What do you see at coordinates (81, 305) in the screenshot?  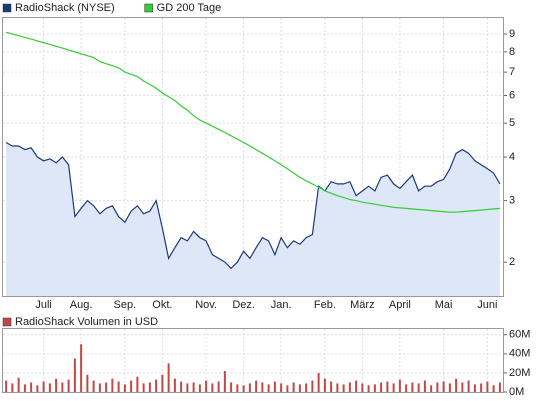 I see `x-tick-label: Aug.` at bounding box center [81, 305].